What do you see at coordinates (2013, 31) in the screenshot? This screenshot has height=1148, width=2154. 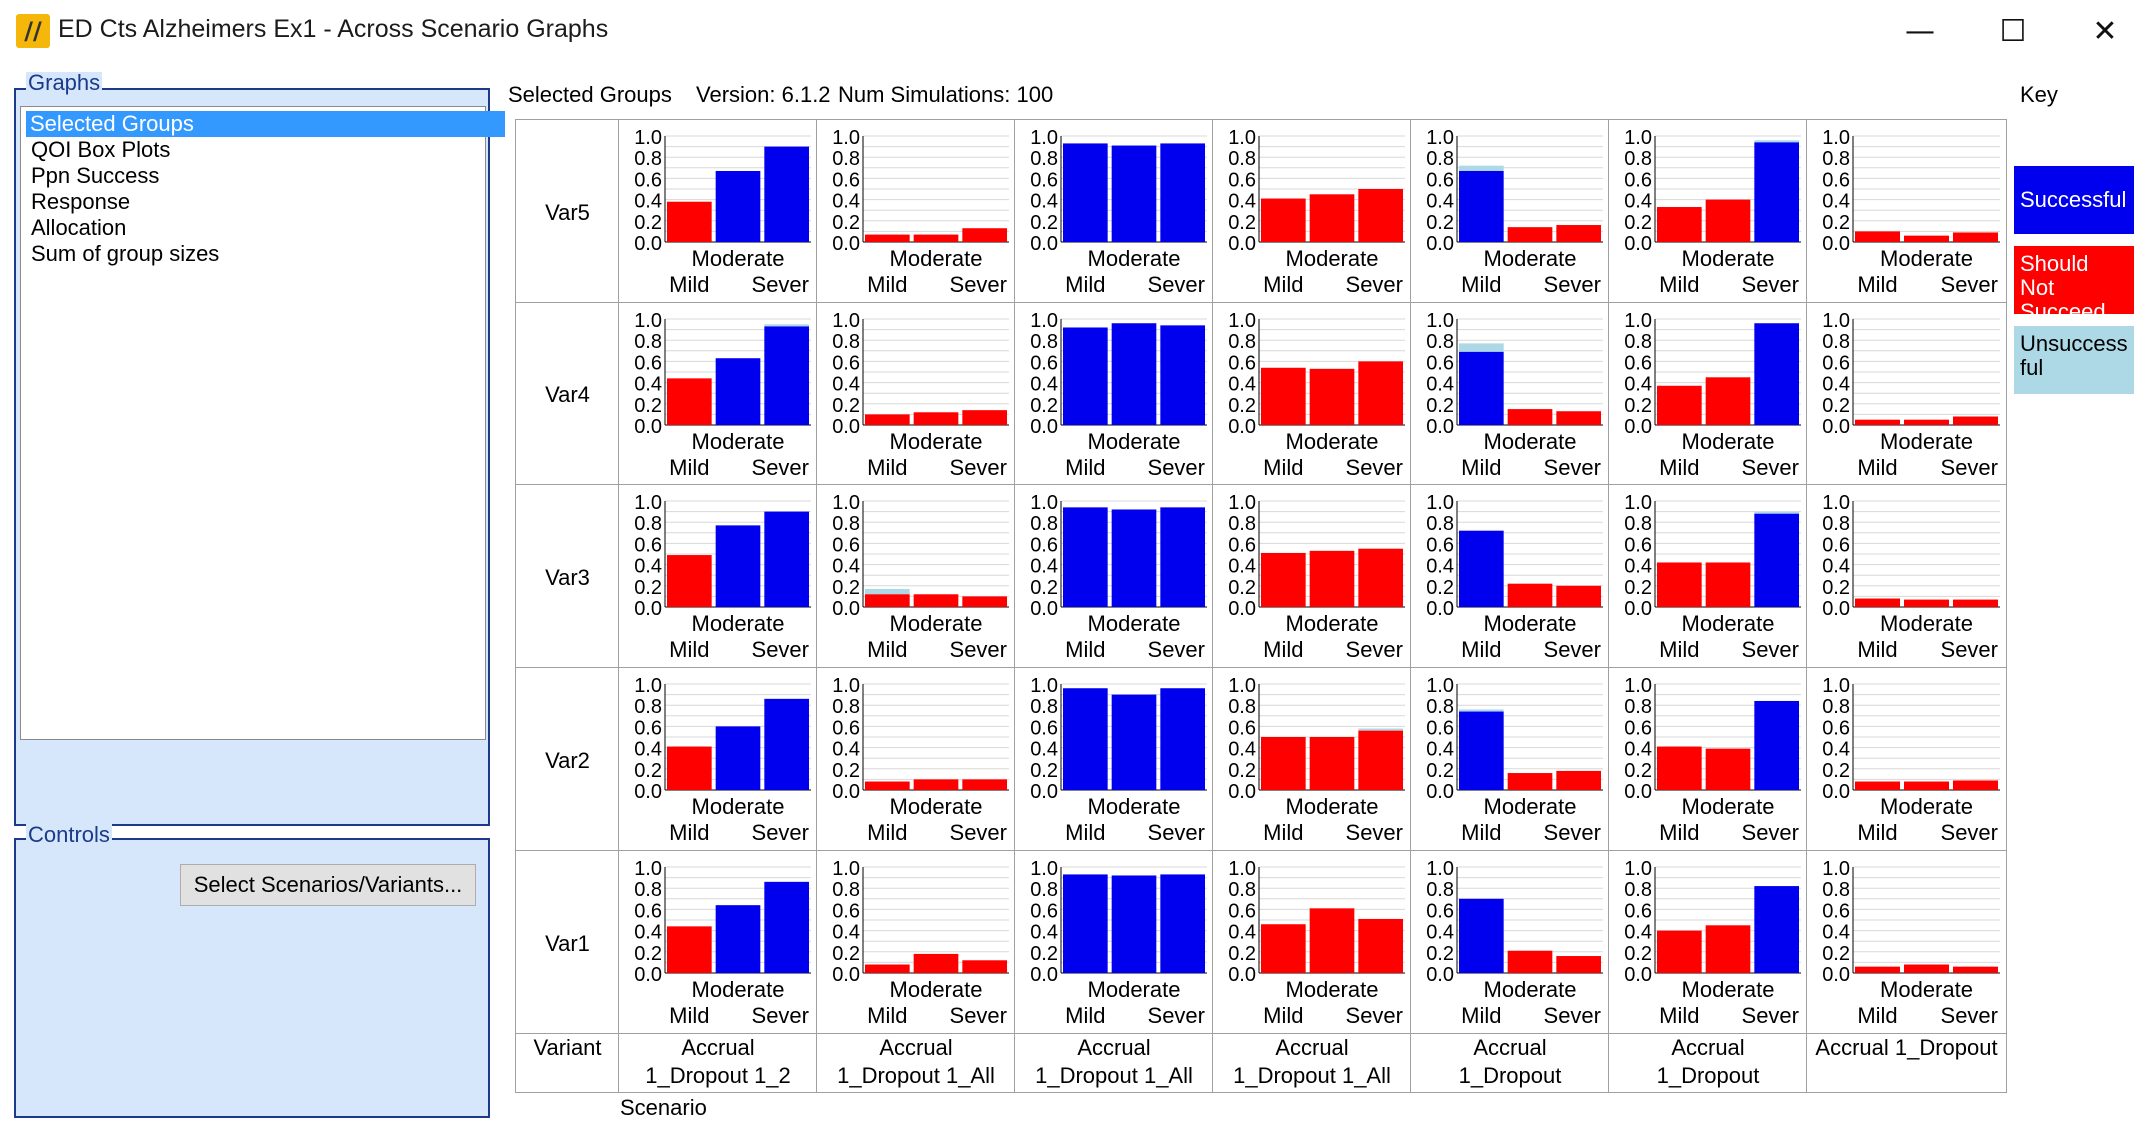 I see `maximize-button: ☐` at bounding box center [2013, 31].